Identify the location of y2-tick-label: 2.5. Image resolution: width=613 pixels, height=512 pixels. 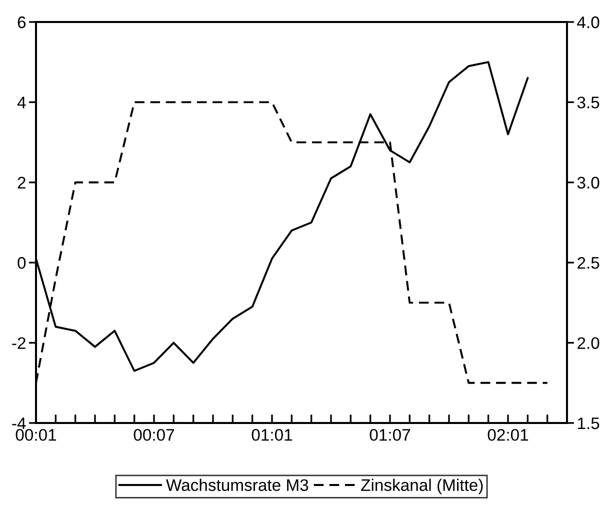
(589, 263).